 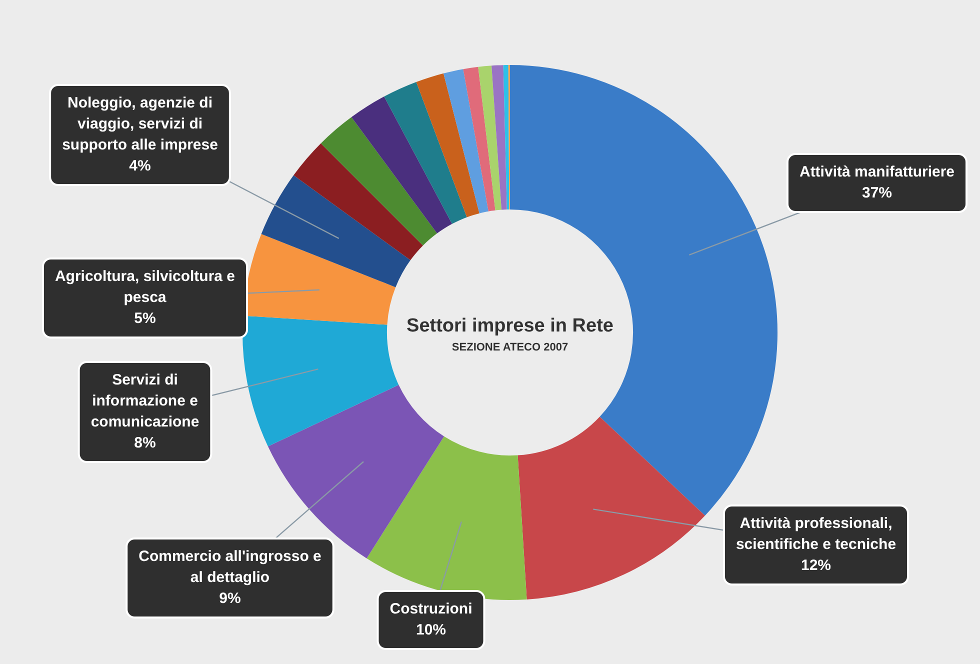 I want to click on data-label: 10%, so click(x=431, y=630).